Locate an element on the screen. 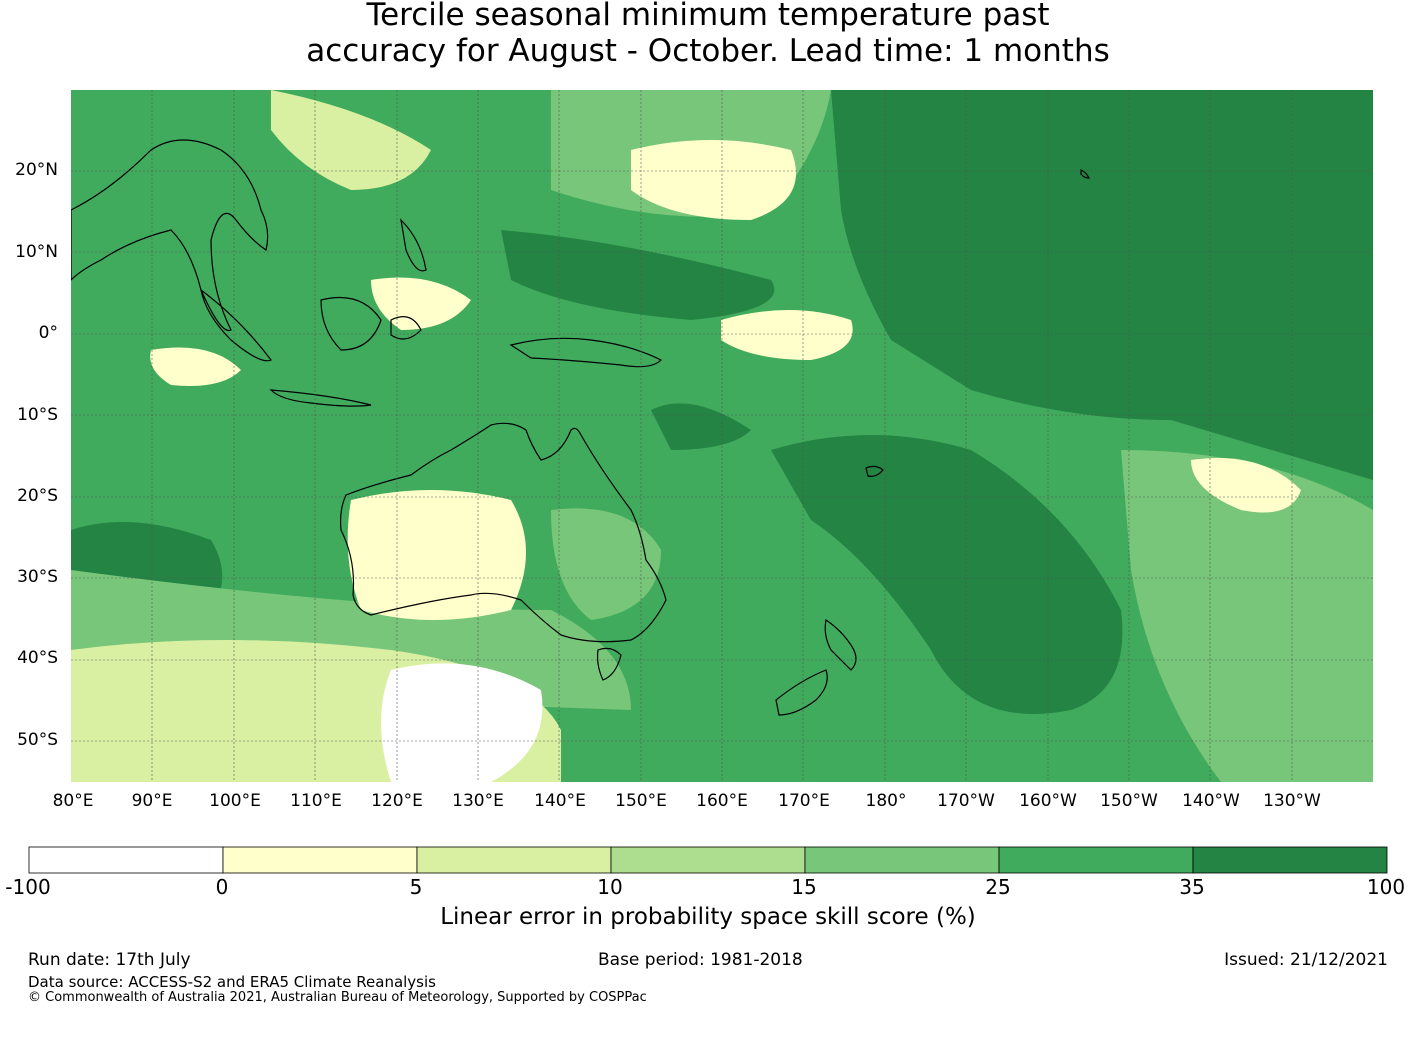 The image size is (1416, 1050). lon-label: 150°E is located at coordinates (641, 801).